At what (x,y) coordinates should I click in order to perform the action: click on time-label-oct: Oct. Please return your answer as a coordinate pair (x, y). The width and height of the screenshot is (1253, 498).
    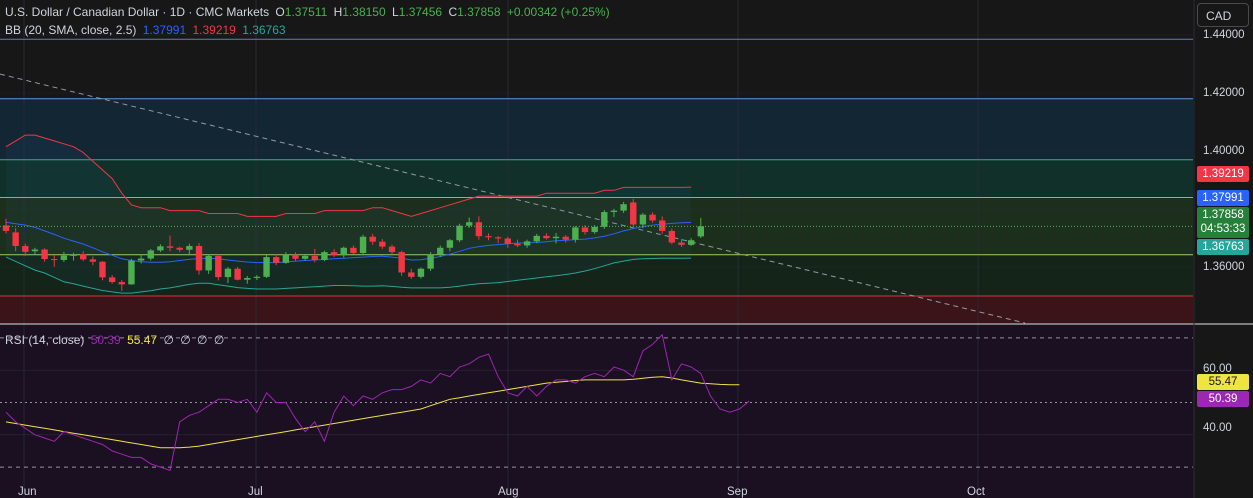
    Looking at the image, I should click on (976, 492).